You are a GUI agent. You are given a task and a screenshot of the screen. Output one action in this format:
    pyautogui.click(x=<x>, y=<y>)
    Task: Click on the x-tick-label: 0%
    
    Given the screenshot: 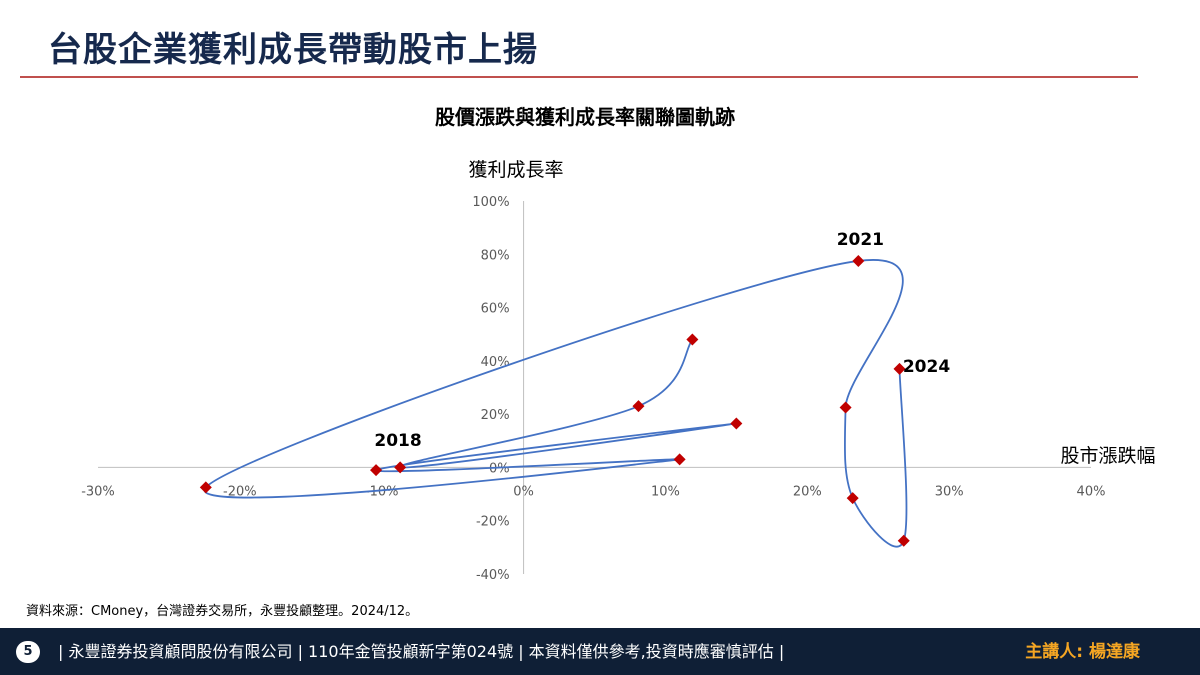 What is the action you would take?
    pyautogui.click(x=523, y=491)
    